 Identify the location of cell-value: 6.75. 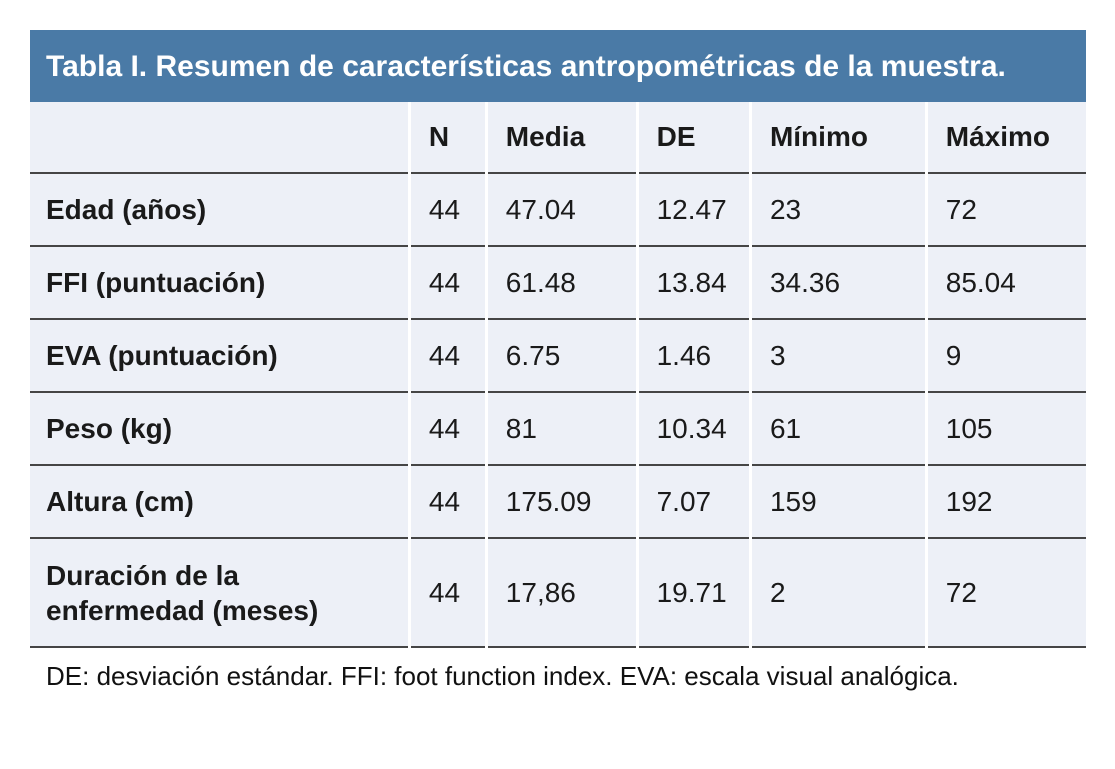
(561, 356).